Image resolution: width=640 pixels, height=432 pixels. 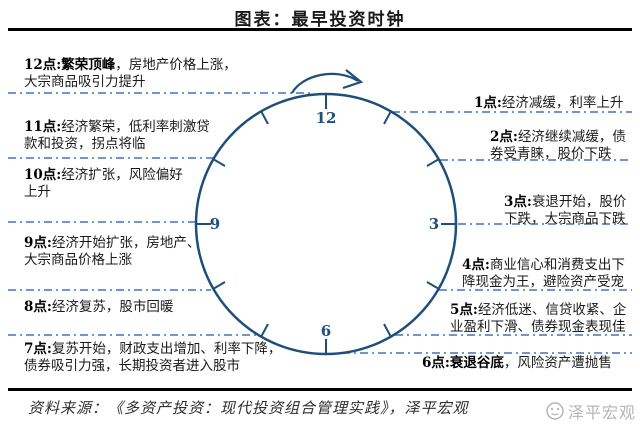 What do you see at coordinates (70, 65) in the screenshot?
I see `annotation-12-bold: 12点:繁荣顶峰` at bounding box center [70, 65].